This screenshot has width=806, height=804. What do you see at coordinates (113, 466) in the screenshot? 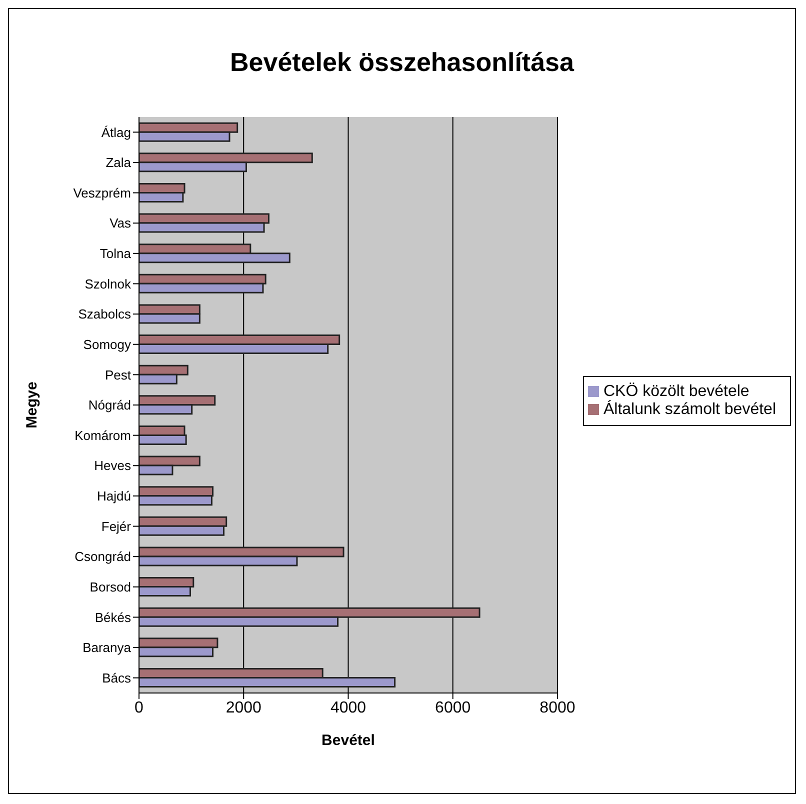
I see `y-tick-label: Heves` at bounding box center [113, 466].